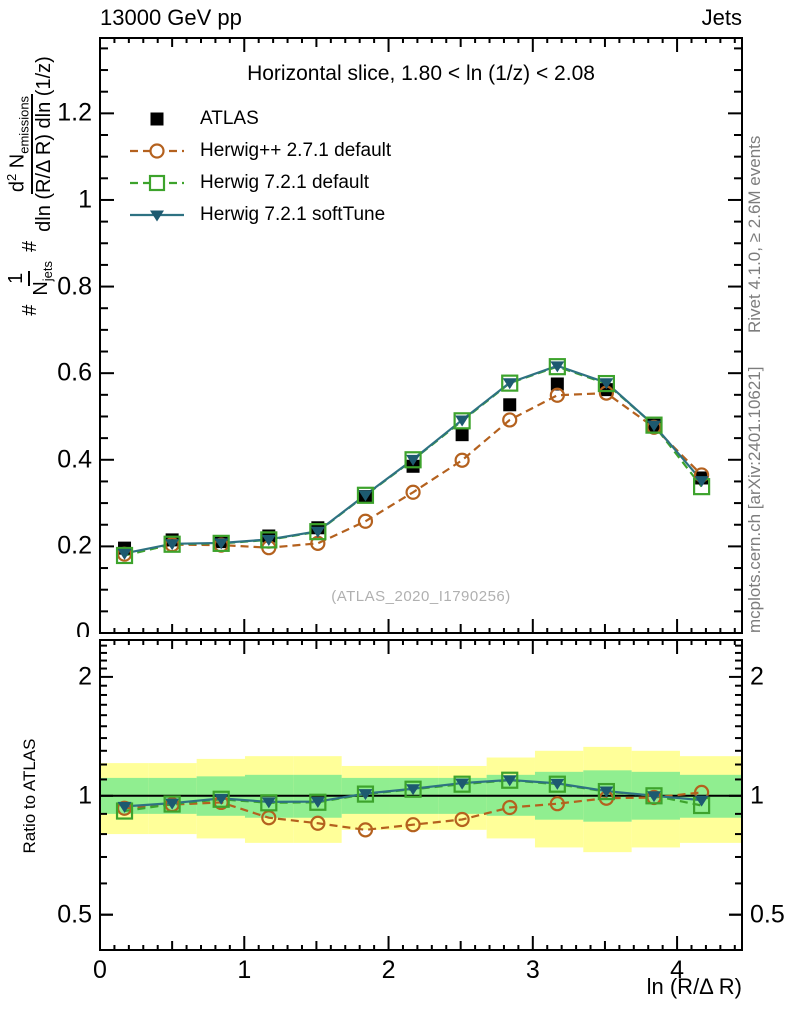 Image resolution: width=786 pixels, height=1024 pixels. I want to click on rivet-version-note: Rivet 4.1.0, ≥ 2.6M events, so click(754, 234).